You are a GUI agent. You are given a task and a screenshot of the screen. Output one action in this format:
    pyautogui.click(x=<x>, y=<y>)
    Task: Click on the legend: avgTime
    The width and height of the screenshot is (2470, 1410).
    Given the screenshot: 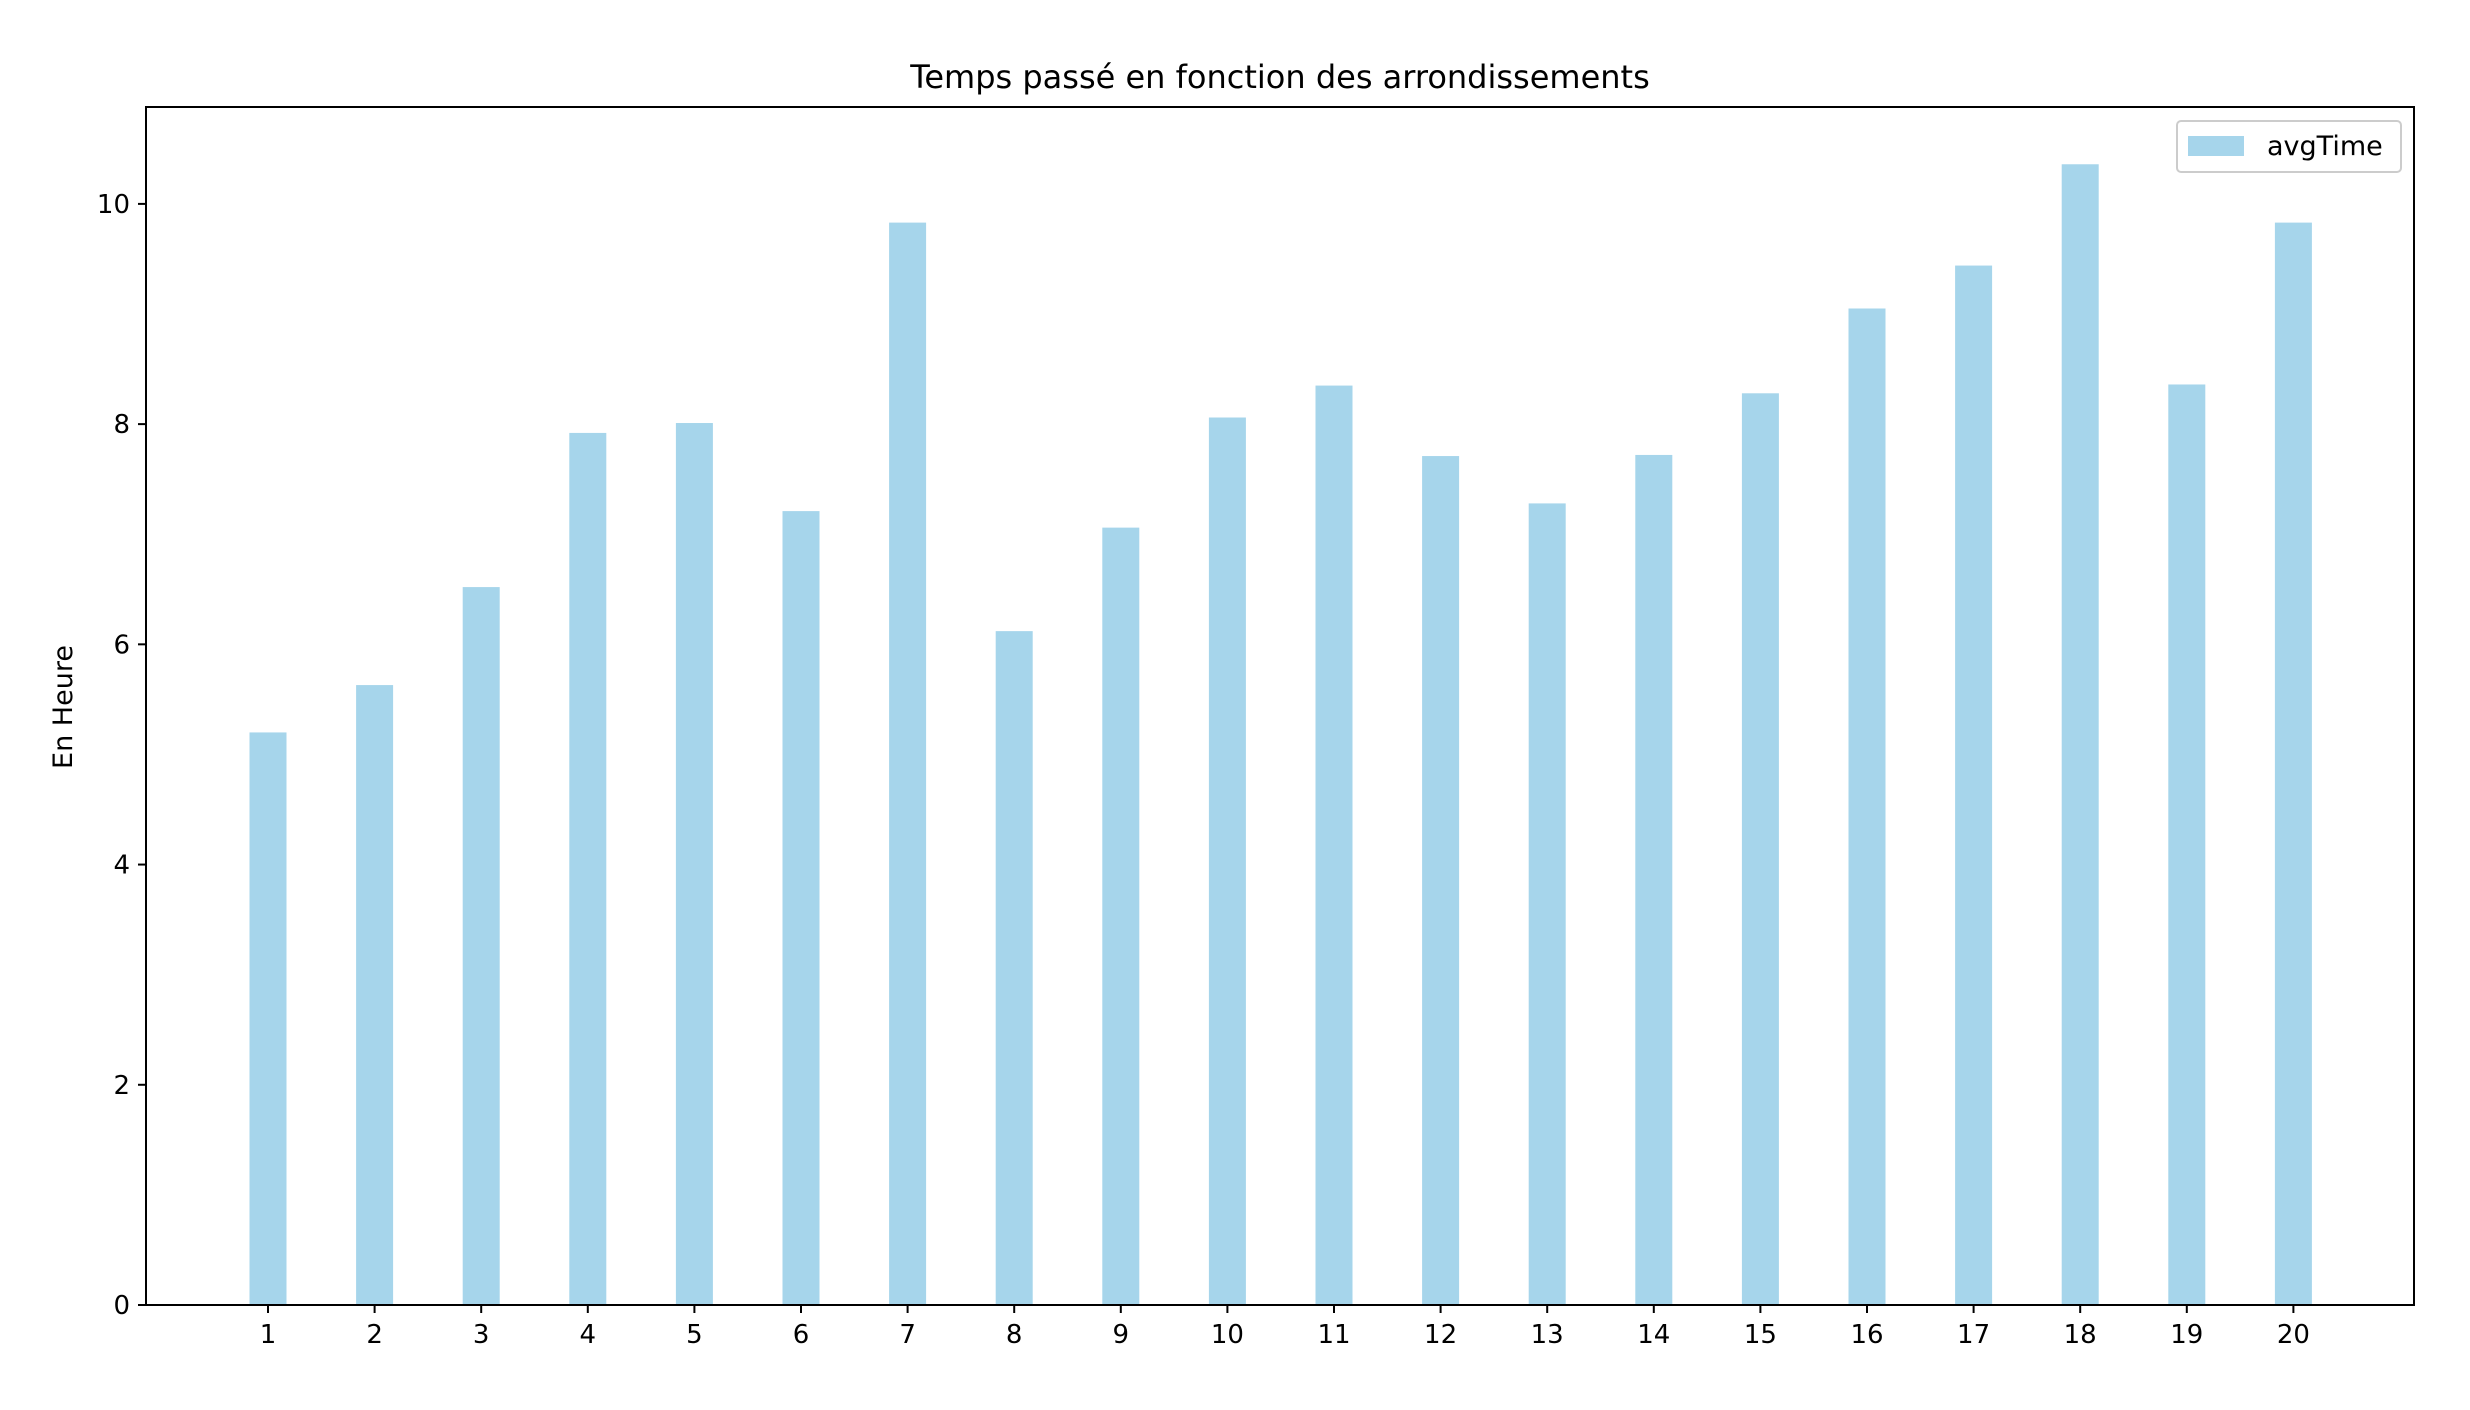 What is the action you would take?
    pyautogui.click(x=2289, y=146)
    